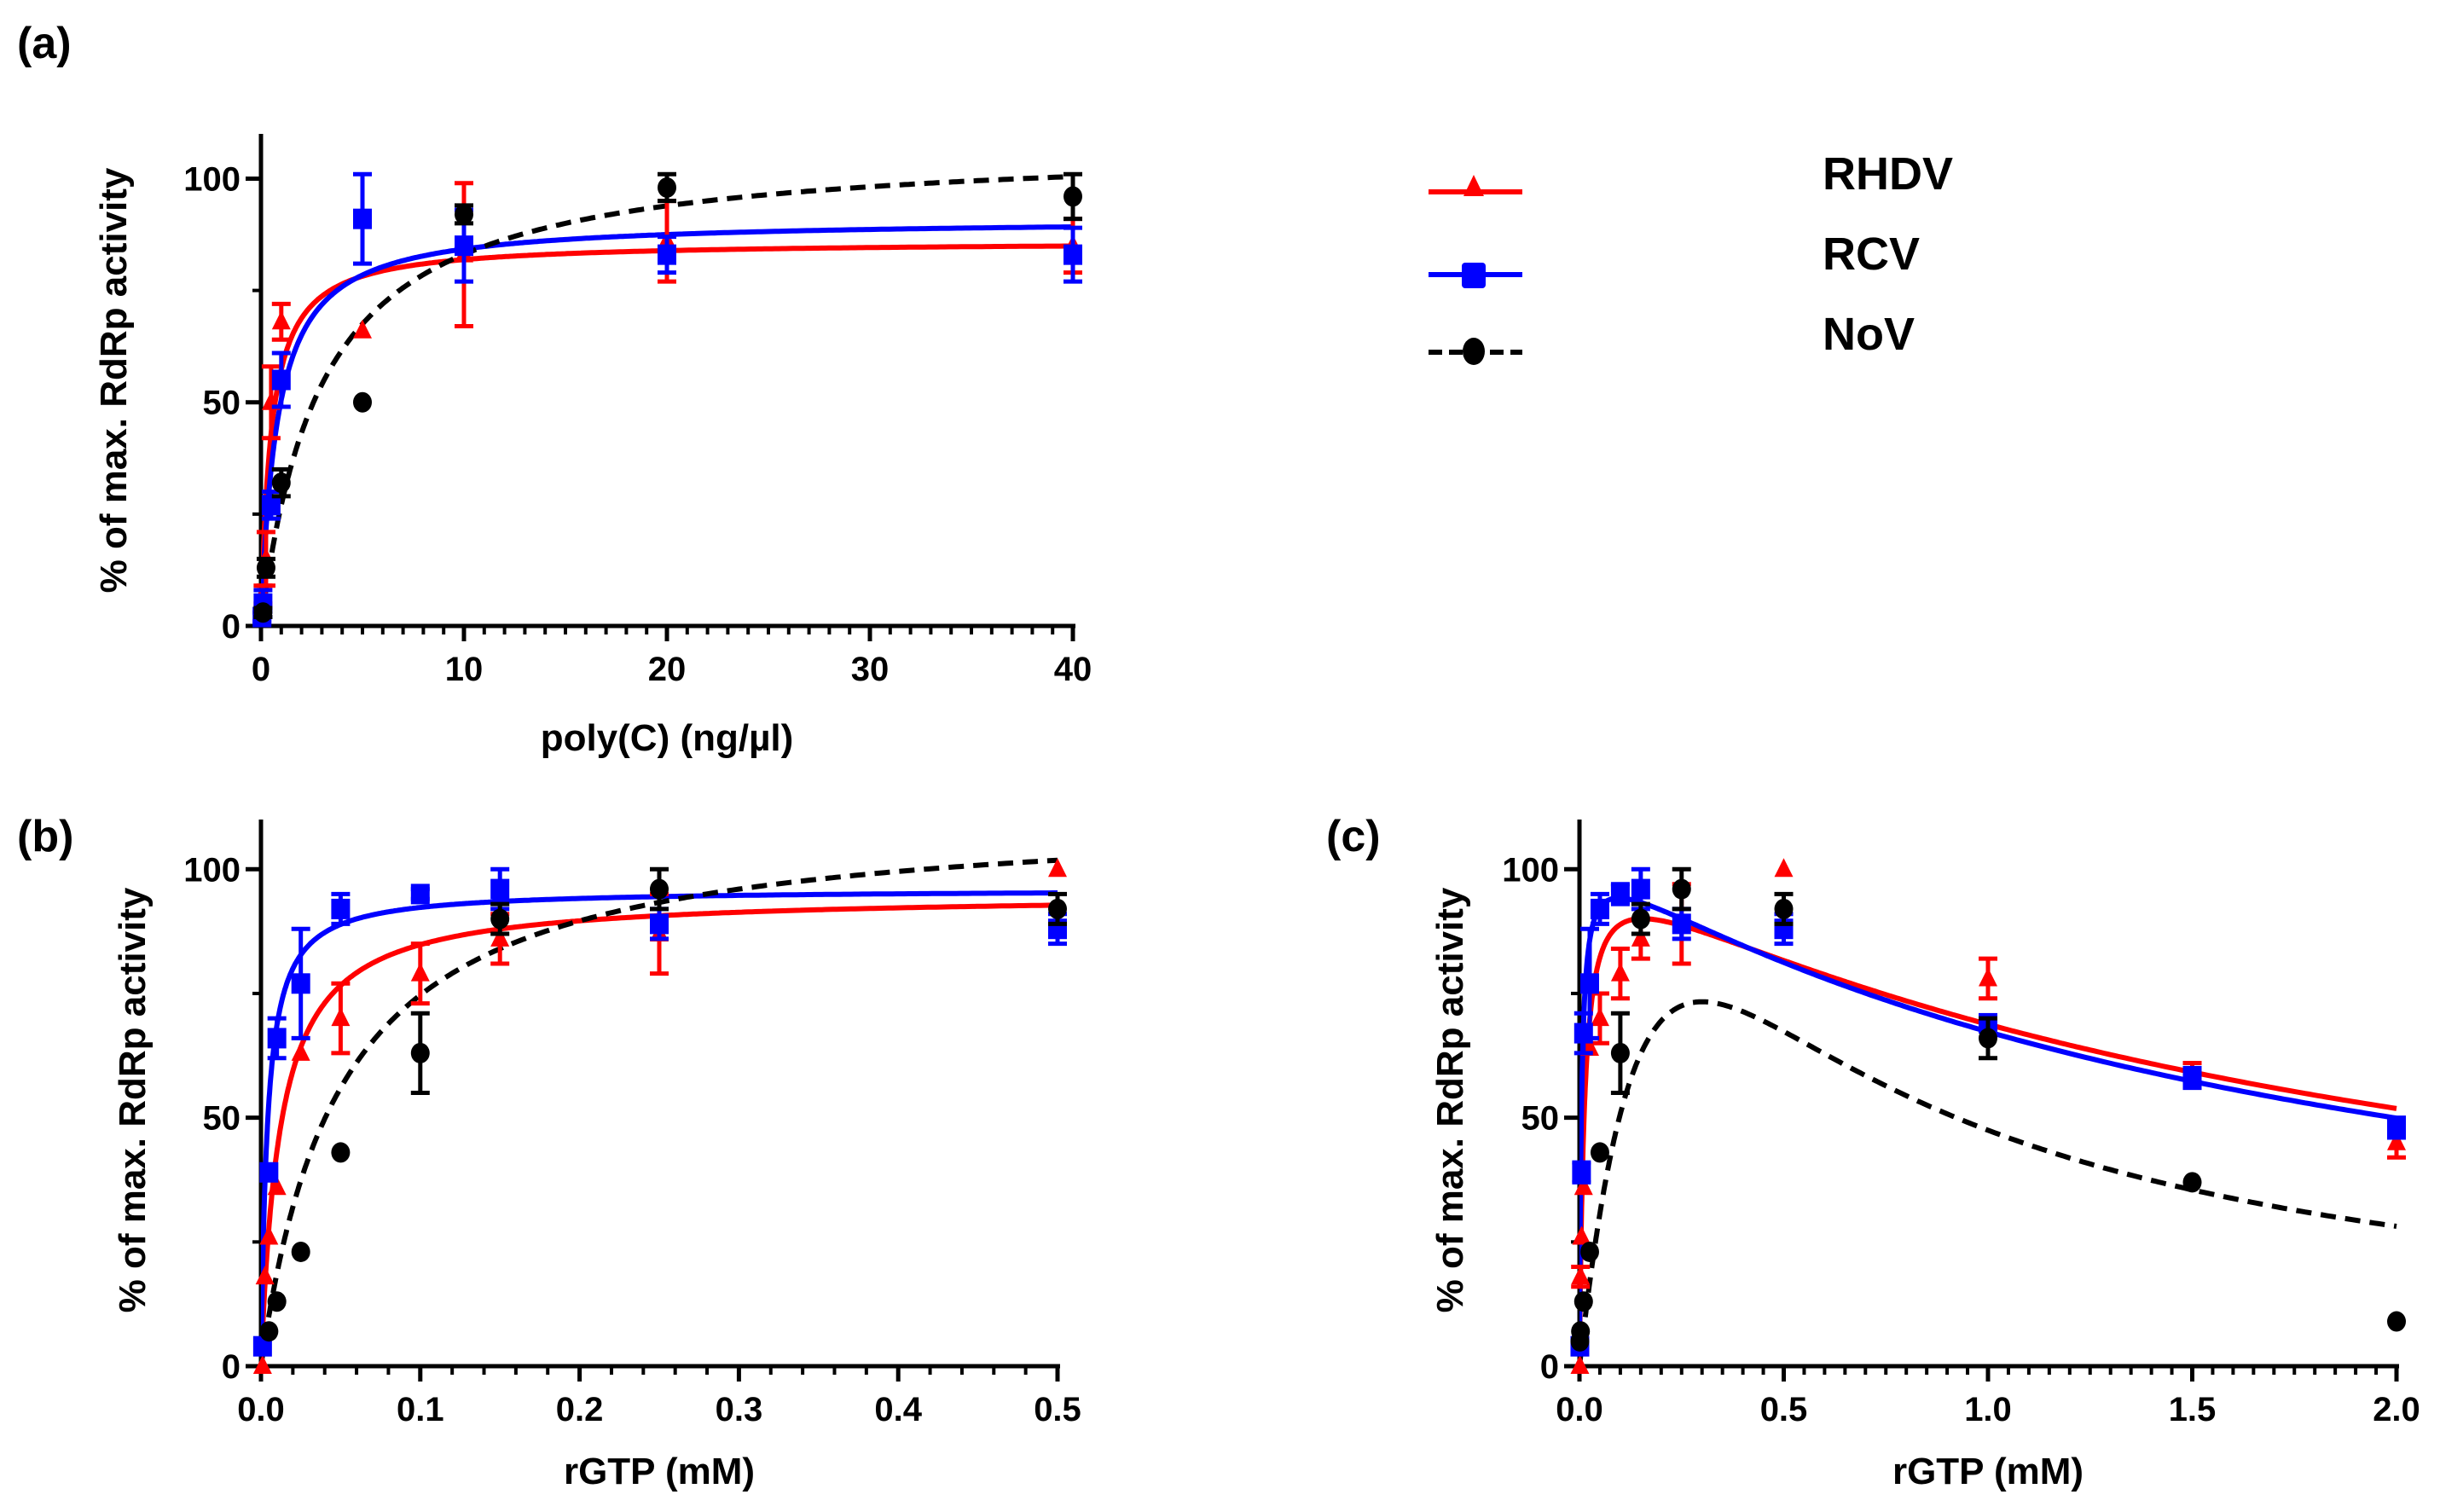 Image resolution: width=2440 pixels, height=1512 pixels. Describe the element at coordinates (667, 669) in the screenshot. I see `x-tick-label: 20` at that location.